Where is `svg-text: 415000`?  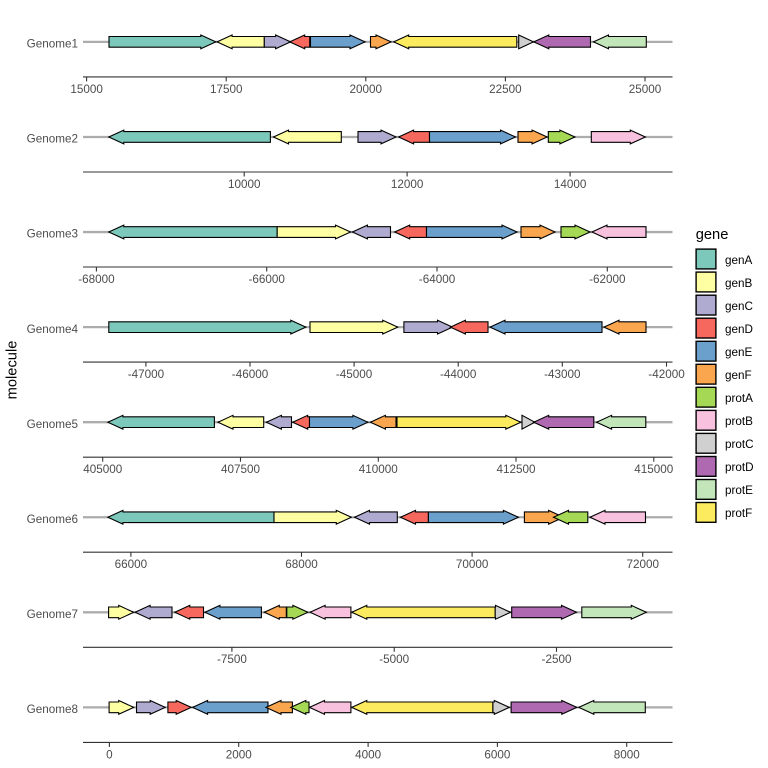
svg-text: 415000 is located at coordinates (654, 469).